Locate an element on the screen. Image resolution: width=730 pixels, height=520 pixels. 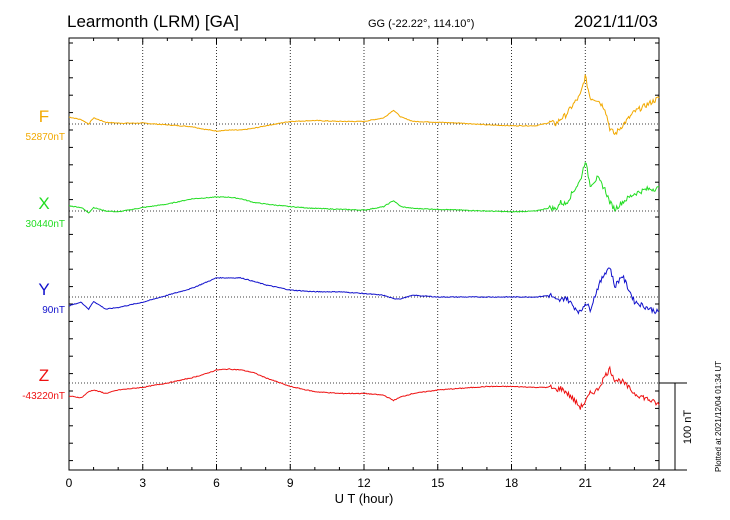
series-baseline-z: -43220nT is located at coordinates (43, 396).